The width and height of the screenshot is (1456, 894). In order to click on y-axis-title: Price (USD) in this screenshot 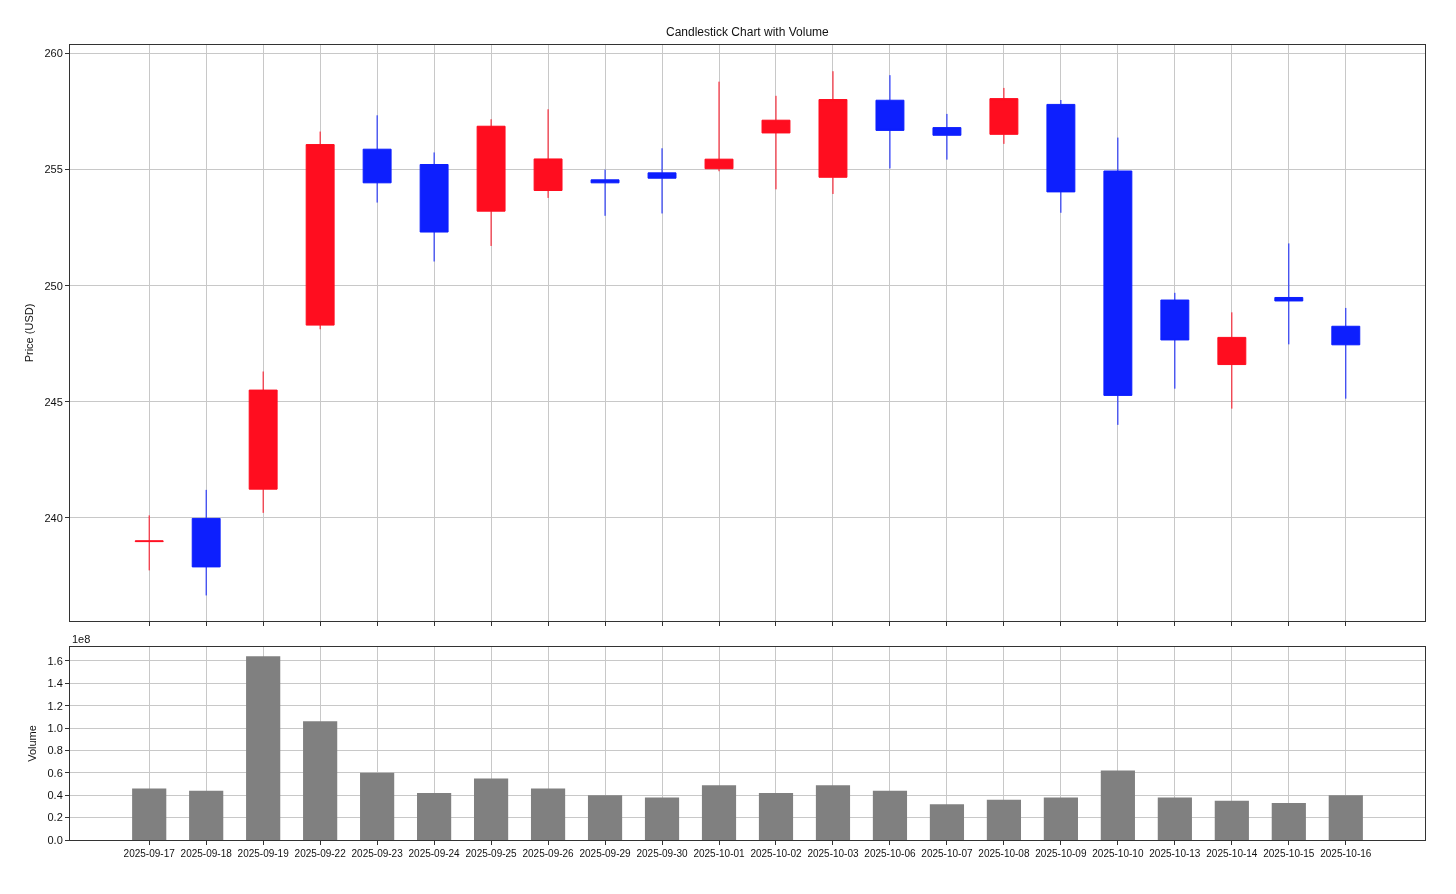, I will do `click(29, 333)`.